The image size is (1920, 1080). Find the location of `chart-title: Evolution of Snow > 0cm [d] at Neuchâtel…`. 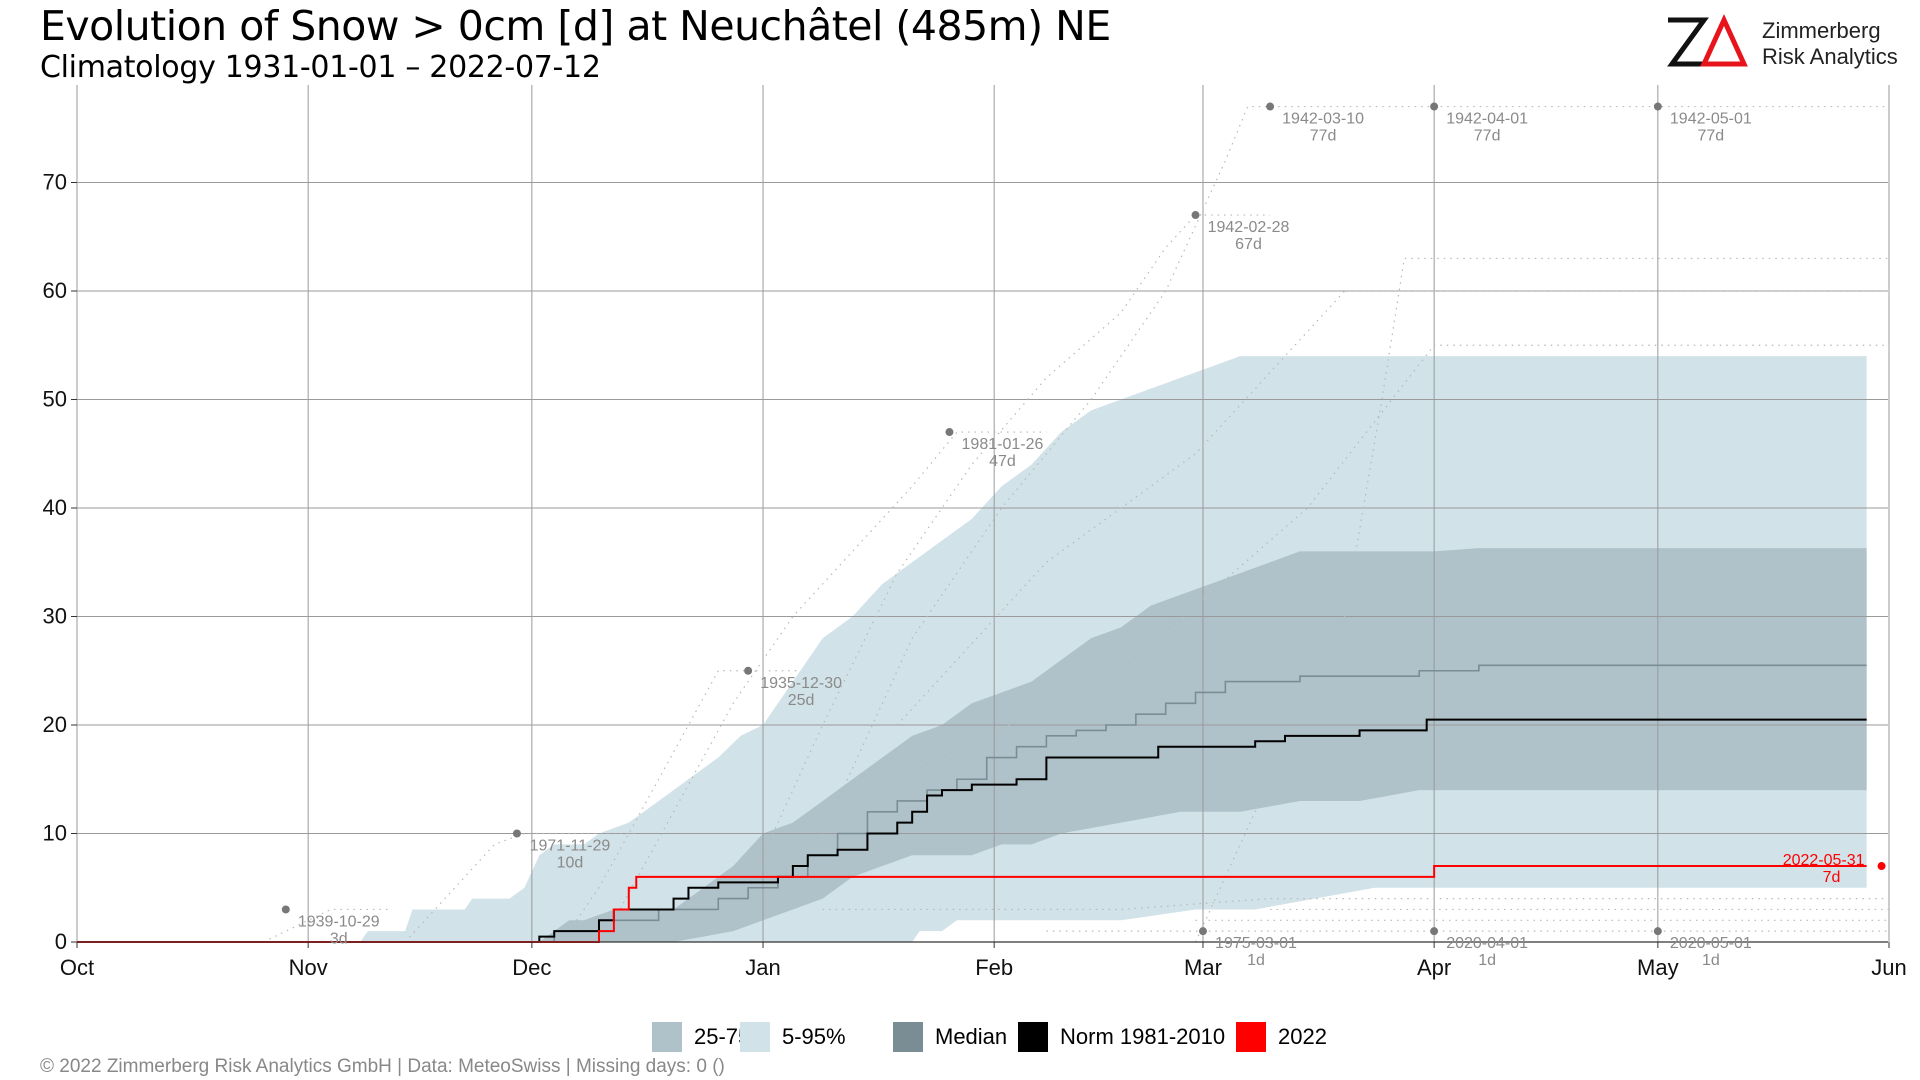

chart-title: Evolution of Snow > 0cm [d] at Neuchâtel… is located at coordinates (575, 26).